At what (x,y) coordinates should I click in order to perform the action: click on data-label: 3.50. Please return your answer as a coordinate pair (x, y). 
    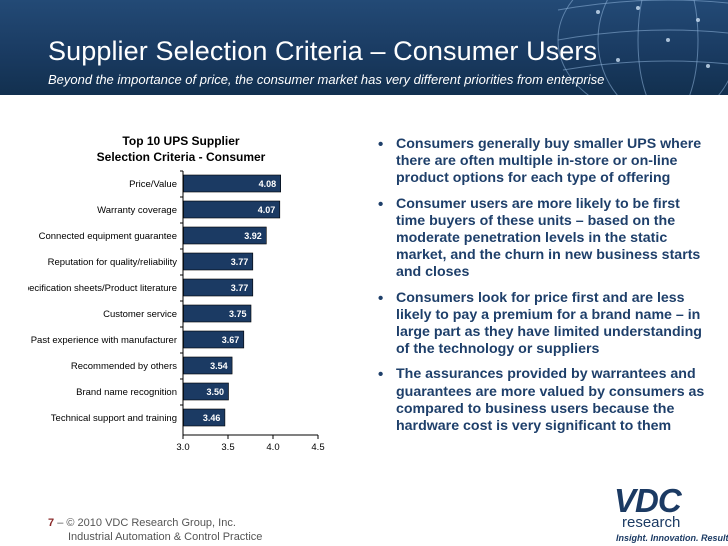
    Looking at the image, I should click on (215, 392).